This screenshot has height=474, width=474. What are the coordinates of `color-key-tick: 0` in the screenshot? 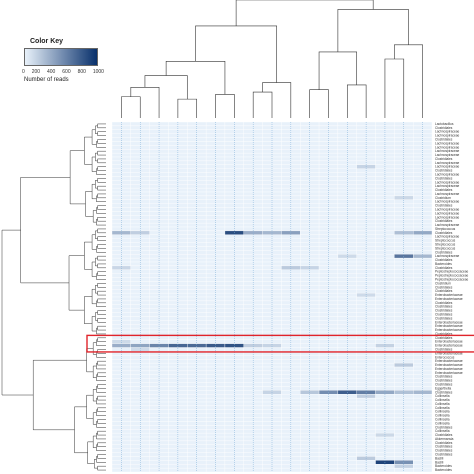 It's located at (23, 72).